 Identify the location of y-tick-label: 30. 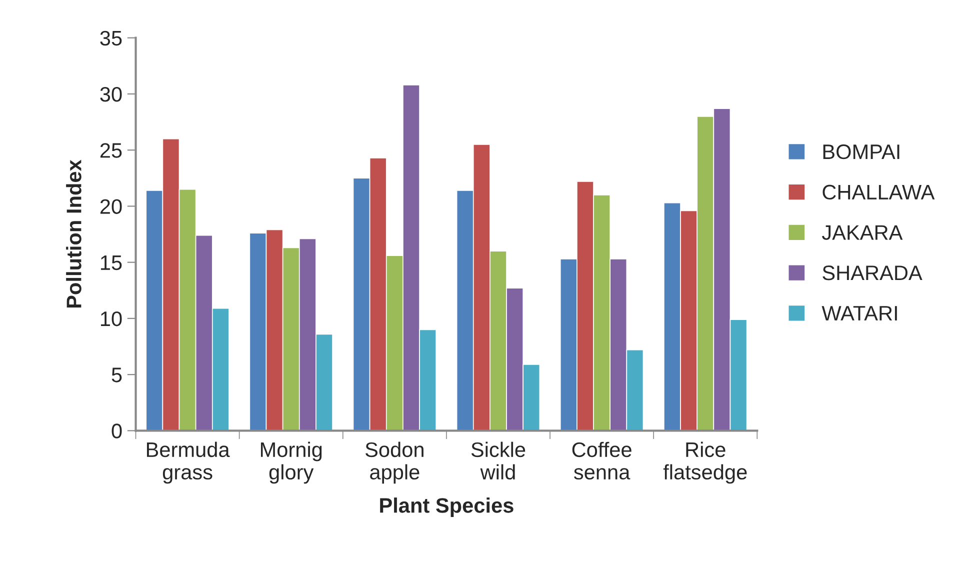
(111, 94).